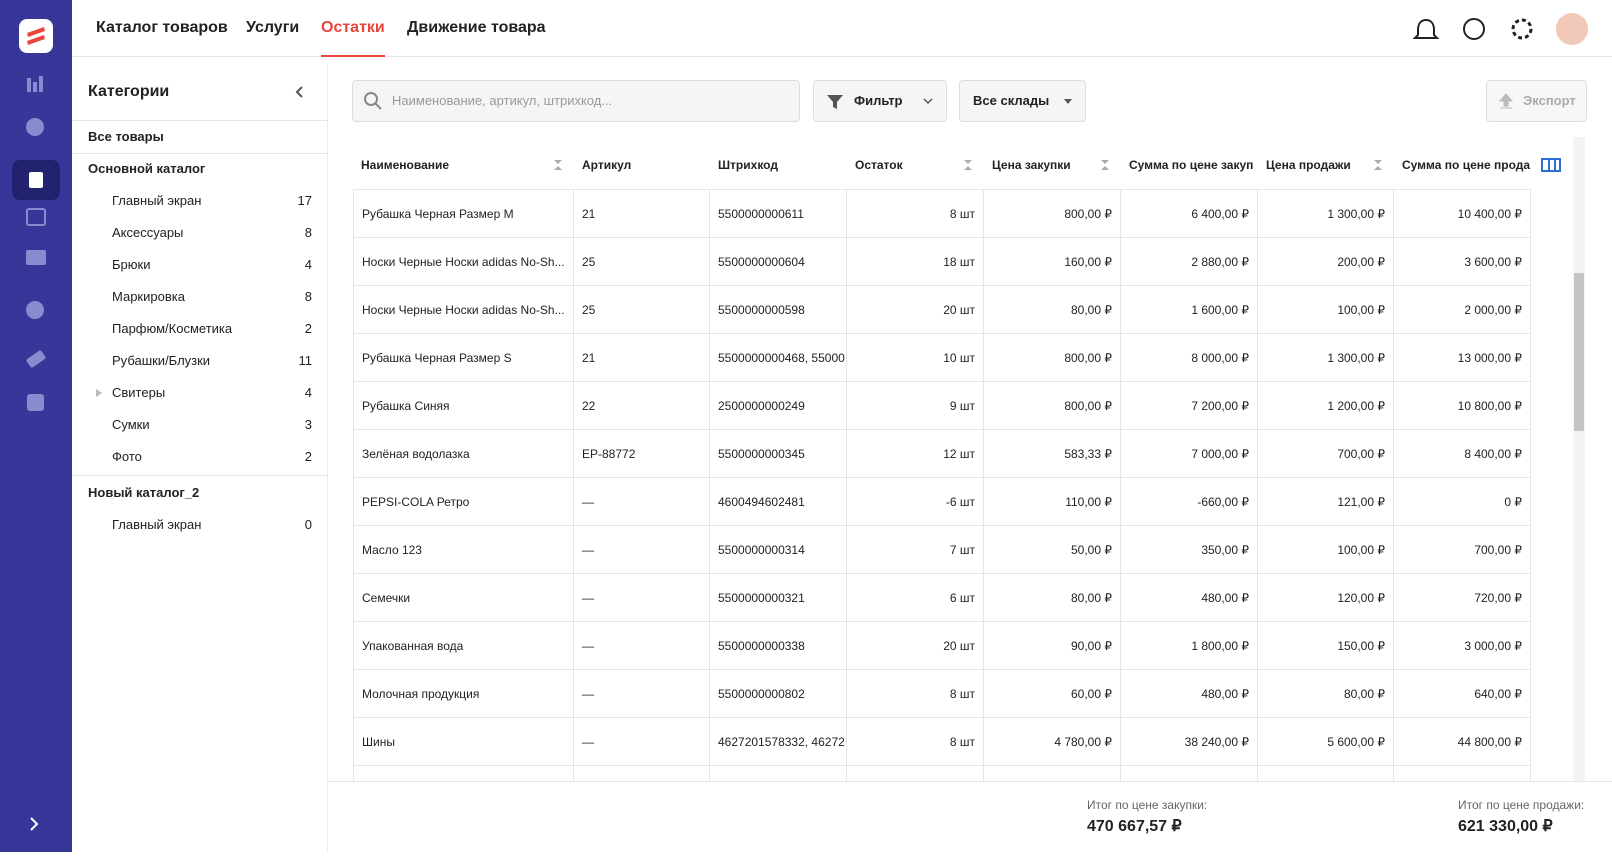 The image size is (1612, 857). What do you see at coordinates (879, 165) in the screenshot?
I see `column-header: Остаток` at bounding box center [879, 165].